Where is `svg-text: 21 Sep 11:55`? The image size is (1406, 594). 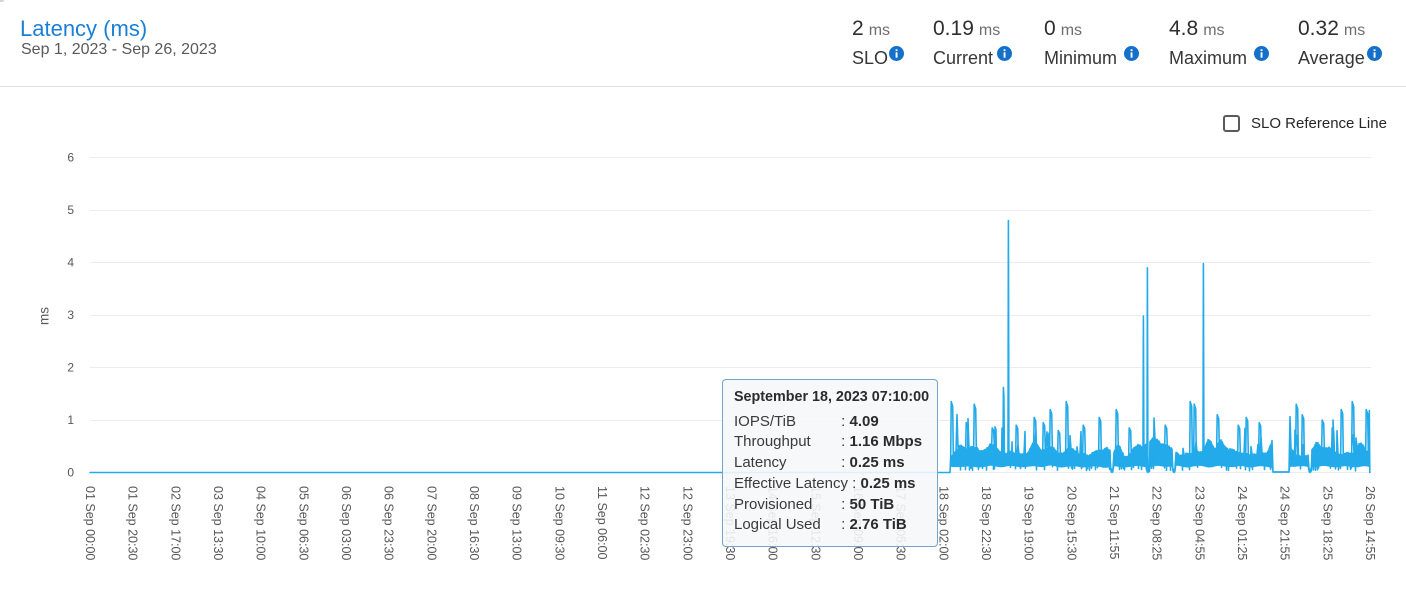
svg-text: 21 Sep 11:55 is located at coordinates (1114, 522).